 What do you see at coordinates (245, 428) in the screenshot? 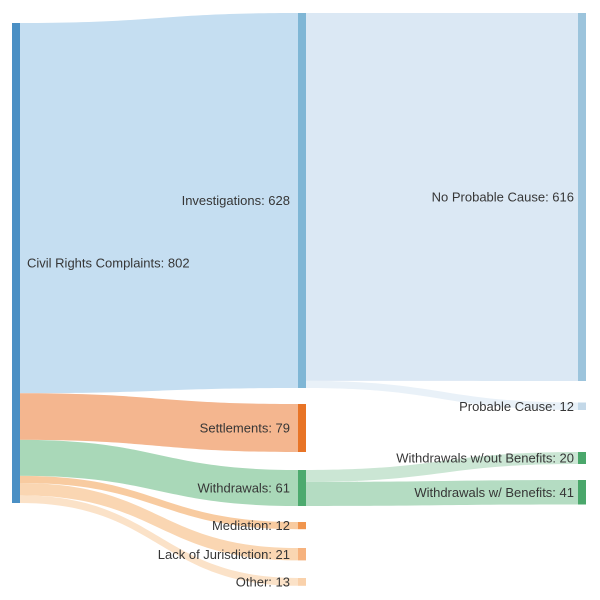
I see `label-set: Settlements: 79` at bounding box center [245, 428].